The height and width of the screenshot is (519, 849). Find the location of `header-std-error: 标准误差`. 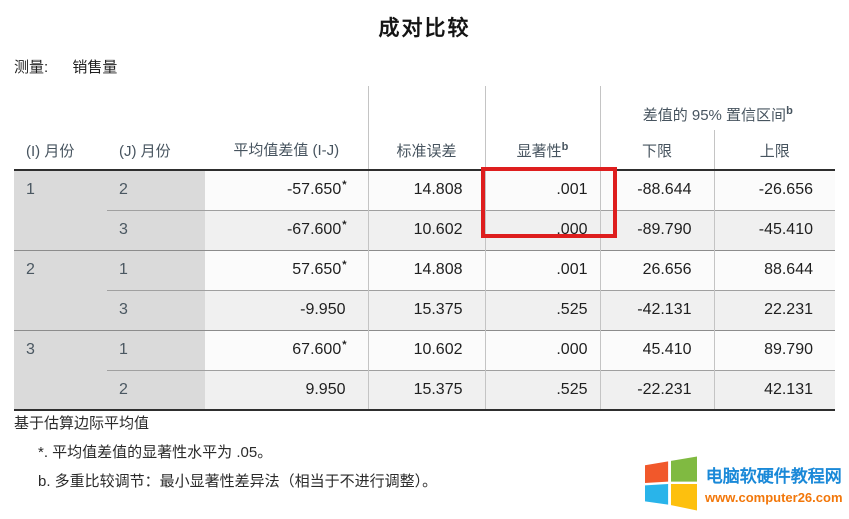

header-std-error: 标准误差 is located at coordinates (426, 128).